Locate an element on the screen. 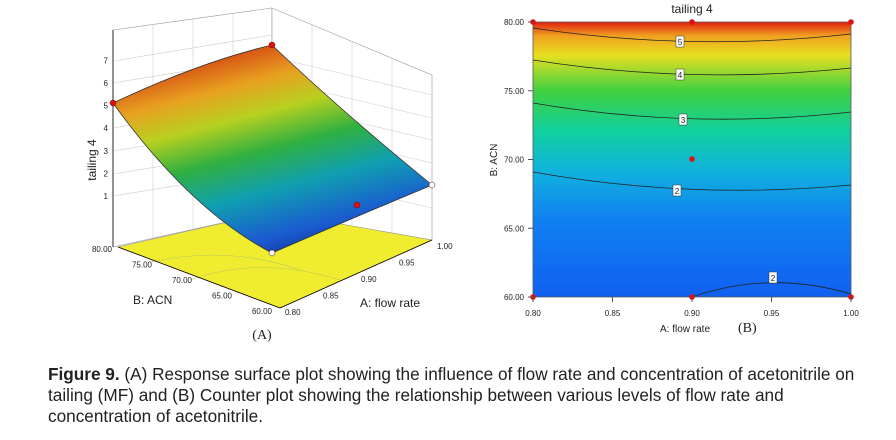 This screenshot has height=440, width=896. contour-label: 3 is located at coordinates (683, 120).